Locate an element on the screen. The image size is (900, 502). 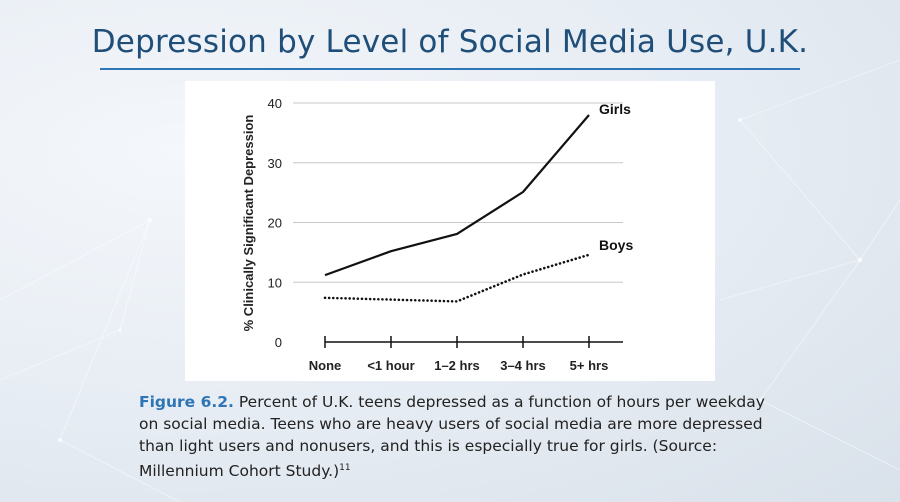
x-tick-label-0: None is located at coordinates (325, 365).